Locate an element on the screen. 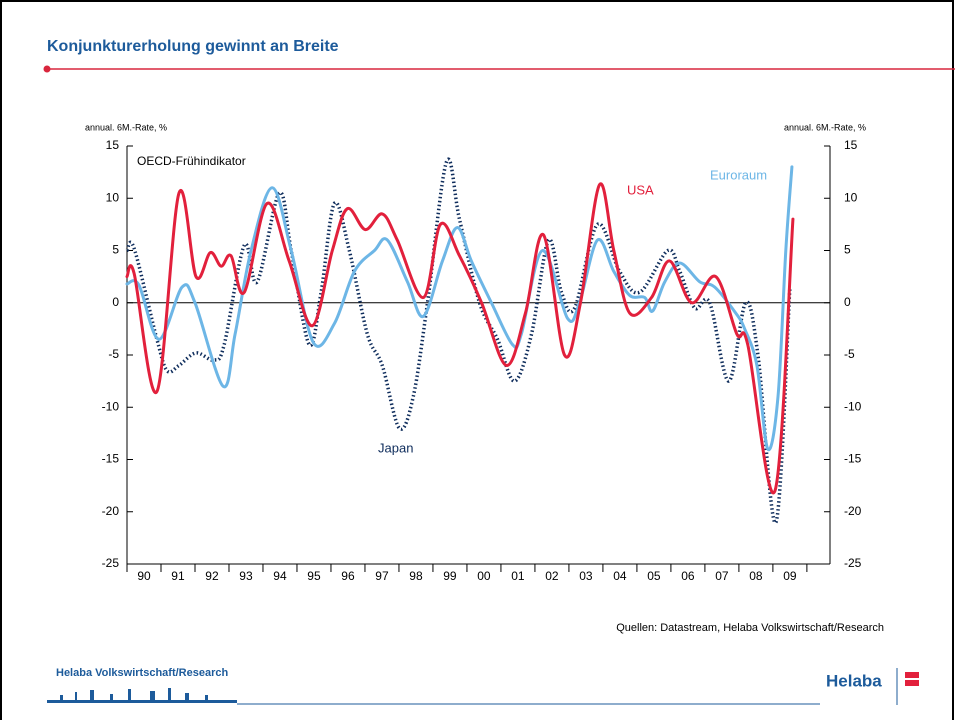 The width and height of the screenshot is (955, 720). x-tick-label: 00 is located at coordinates (484, 576).